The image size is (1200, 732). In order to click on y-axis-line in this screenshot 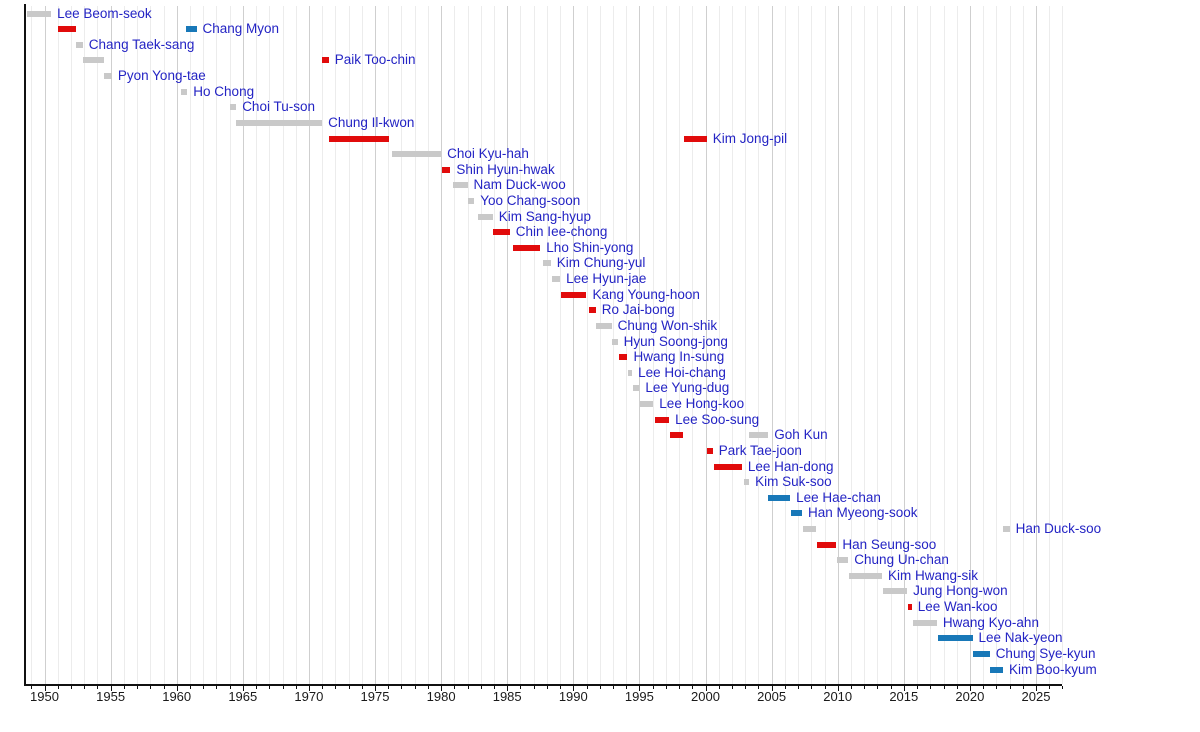, I will do `click(25, 344)`.